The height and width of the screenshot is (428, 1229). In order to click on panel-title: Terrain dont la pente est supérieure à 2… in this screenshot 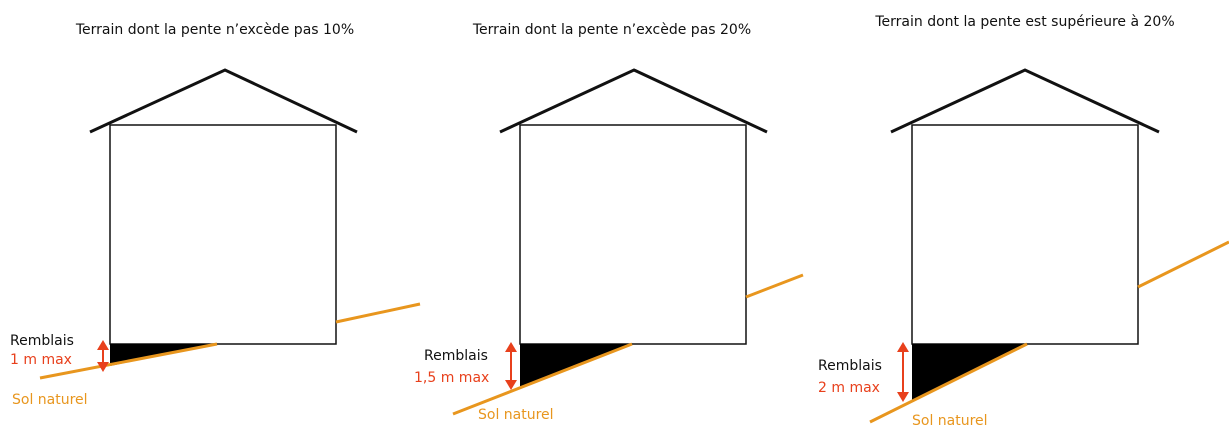, I will do `click(1024, 22)`.